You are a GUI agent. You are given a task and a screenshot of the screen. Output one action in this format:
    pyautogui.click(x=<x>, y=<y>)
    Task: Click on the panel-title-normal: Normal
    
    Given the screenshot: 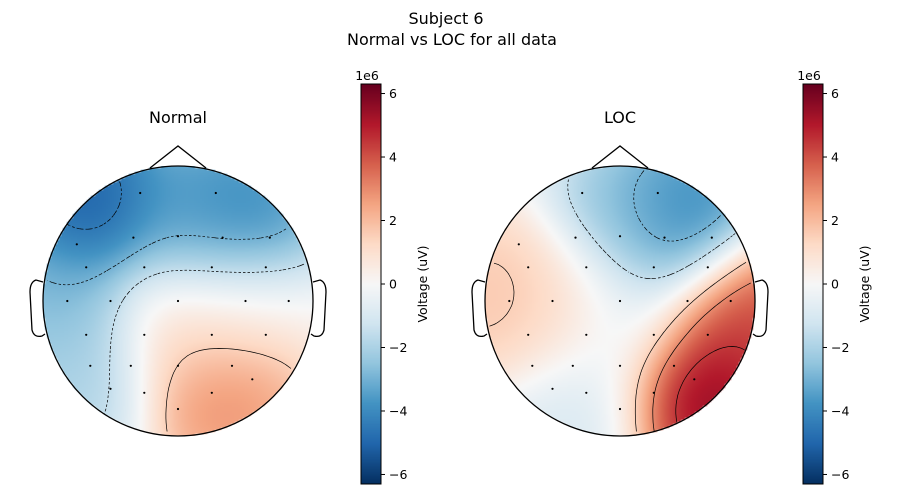 What is the action you would take?
    pyautogui.click(x=178, y=117)
    